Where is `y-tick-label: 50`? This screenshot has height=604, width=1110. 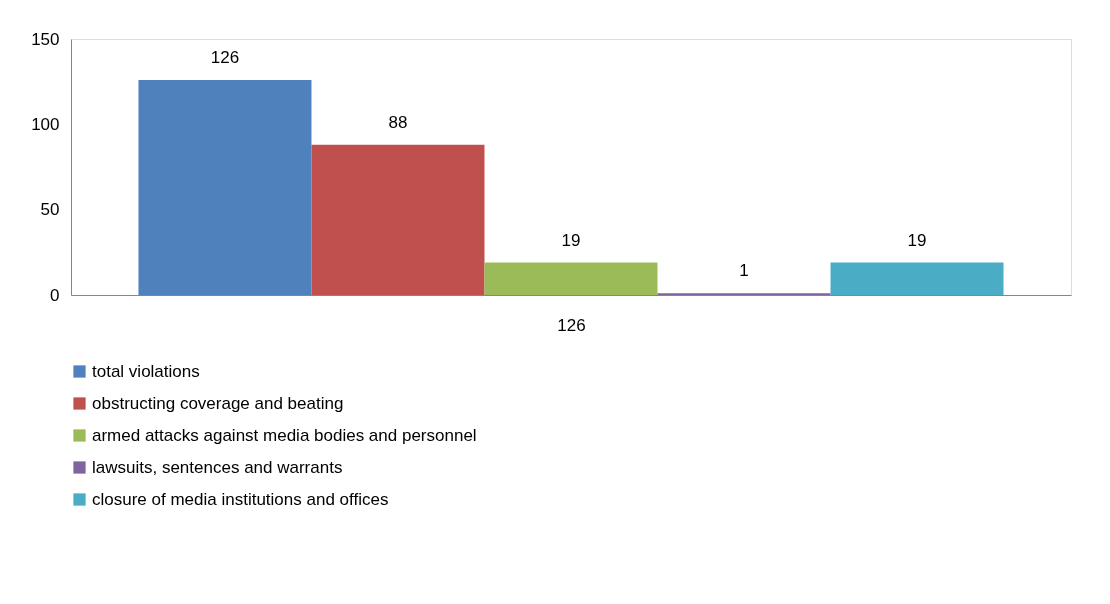
y-tick-label: 50 is located at coordinates (50, 210).